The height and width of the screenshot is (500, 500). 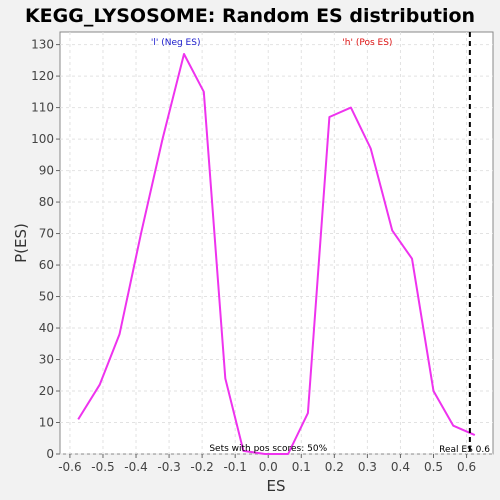 What do you see at coordinates (367, 467) in the screenshot?
I see `x-tick-label: 0.3` at bounding box center [367, 467].